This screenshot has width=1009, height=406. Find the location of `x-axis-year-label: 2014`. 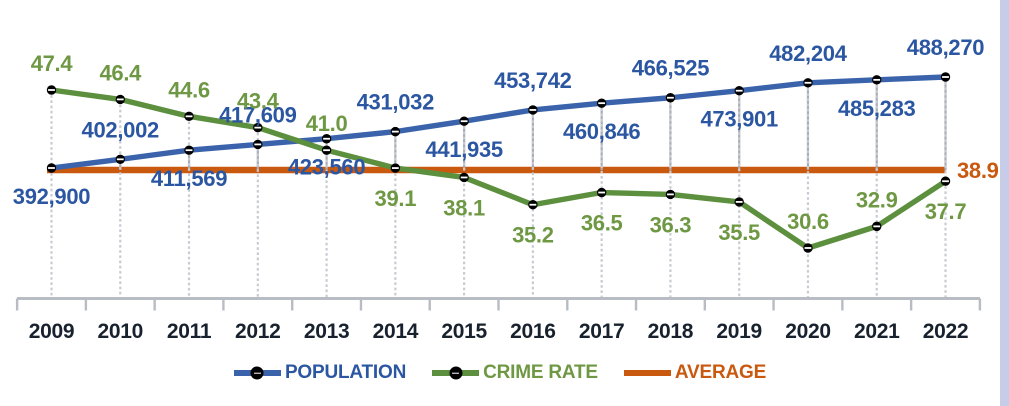

x-axis-year-label: 2014 is located at coordinates (396, 331).